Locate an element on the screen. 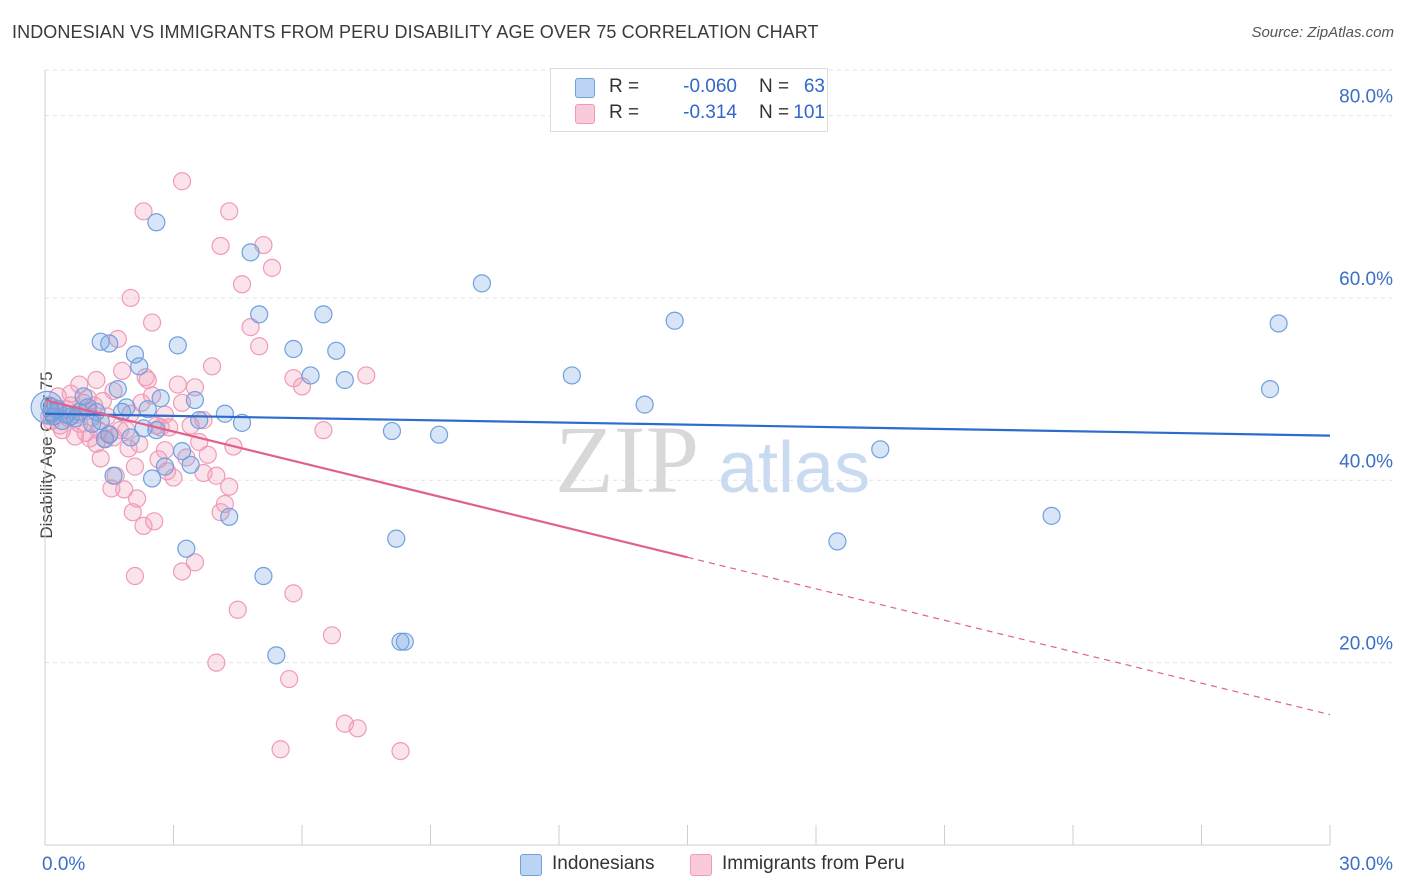 This screenshot has height=892, width=1406. indonesians-point-cluster is located at coordinates (47, 407).